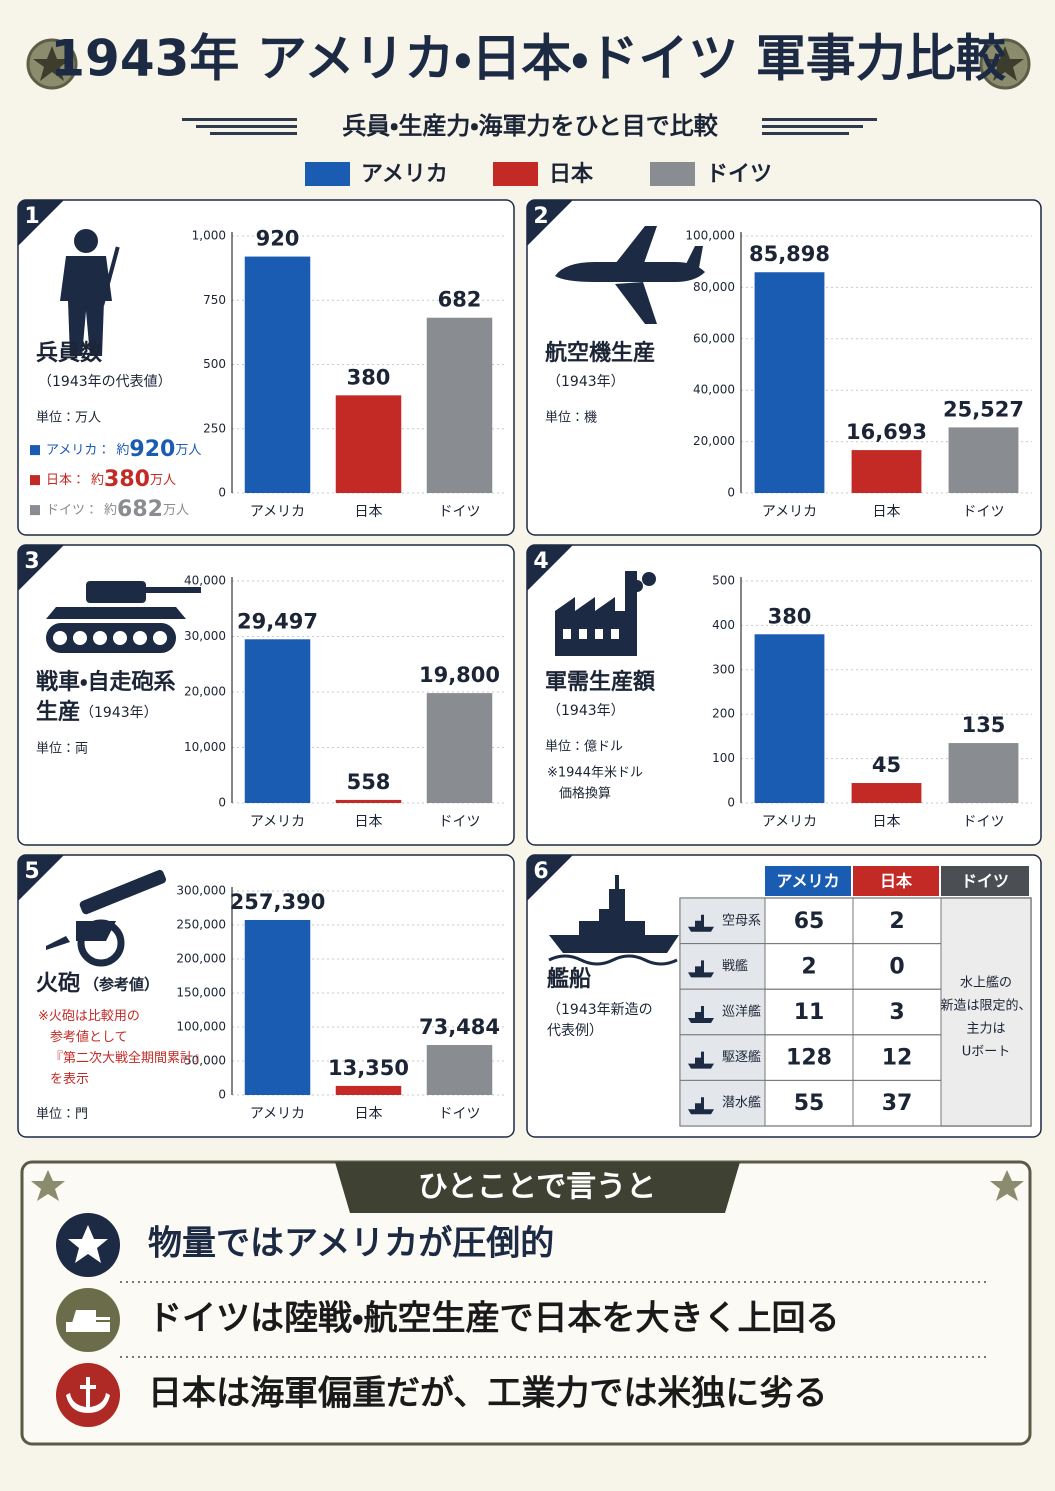 This screenshot has width=1055, height=1491. Describe the element at coordinates (809, 1103) in the screenshot. I see `table-value: 55` at that location.